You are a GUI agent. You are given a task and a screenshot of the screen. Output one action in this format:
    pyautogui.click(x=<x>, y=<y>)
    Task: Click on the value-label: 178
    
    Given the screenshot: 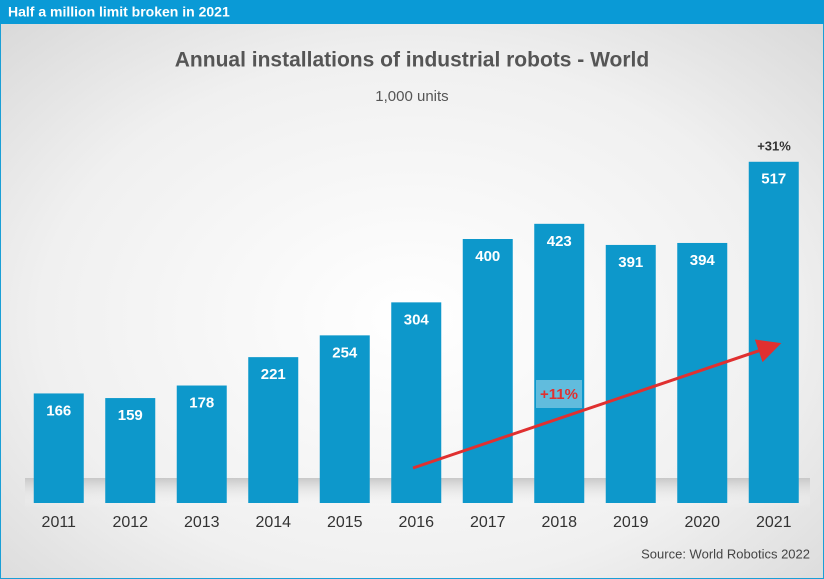 What is the action you would take?
    pyautogui.click(x=201, y=402)
    